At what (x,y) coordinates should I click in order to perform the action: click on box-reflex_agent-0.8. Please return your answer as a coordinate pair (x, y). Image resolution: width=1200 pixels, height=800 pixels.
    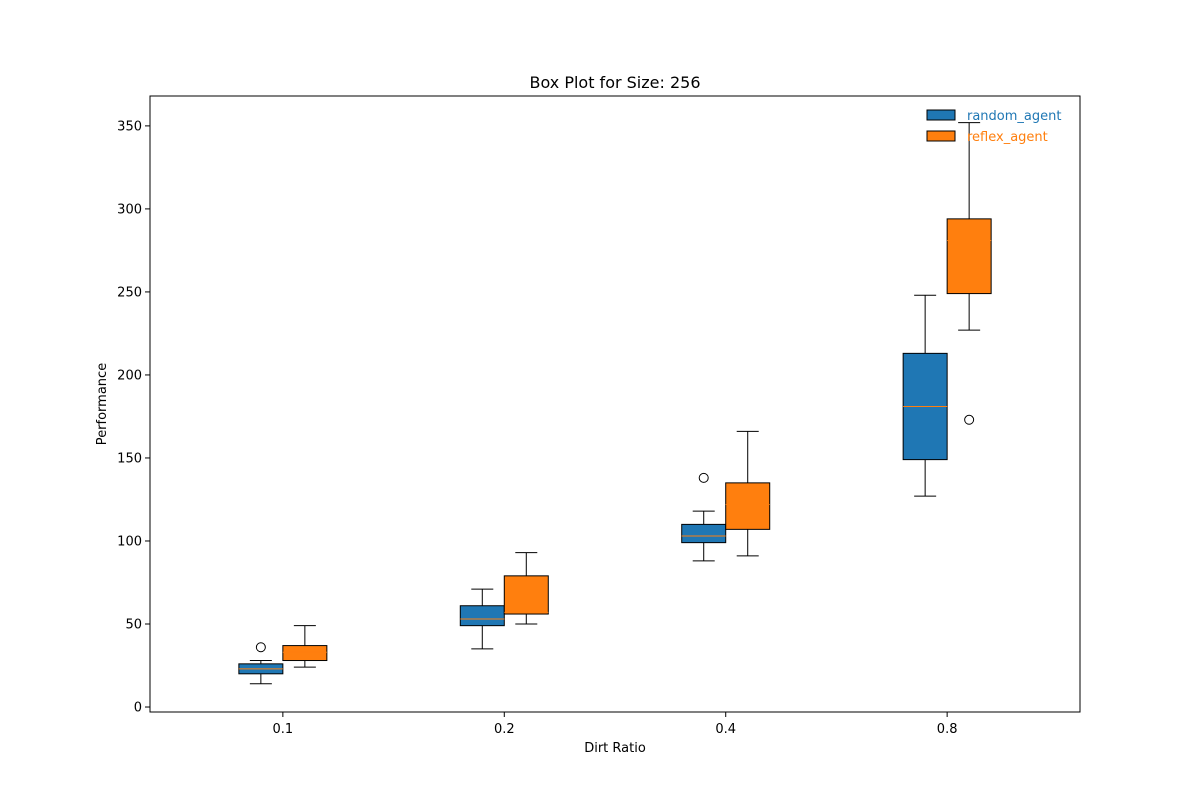
    Looking at the image, I should click on (969, 273).